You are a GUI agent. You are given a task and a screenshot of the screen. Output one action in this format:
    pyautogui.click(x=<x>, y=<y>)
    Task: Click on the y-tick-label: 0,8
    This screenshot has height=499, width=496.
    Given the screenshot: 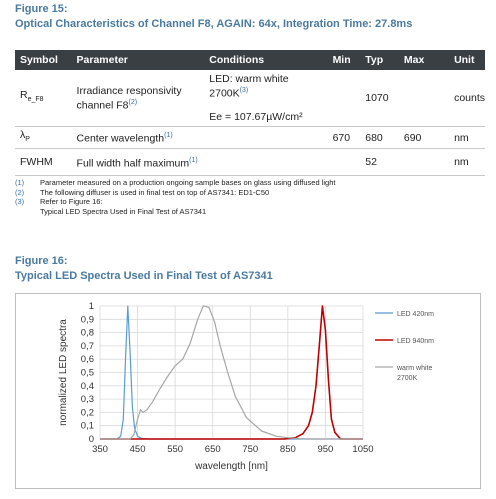 What is the action you would take?
    pyautogui.click(x=87, y=333)
    